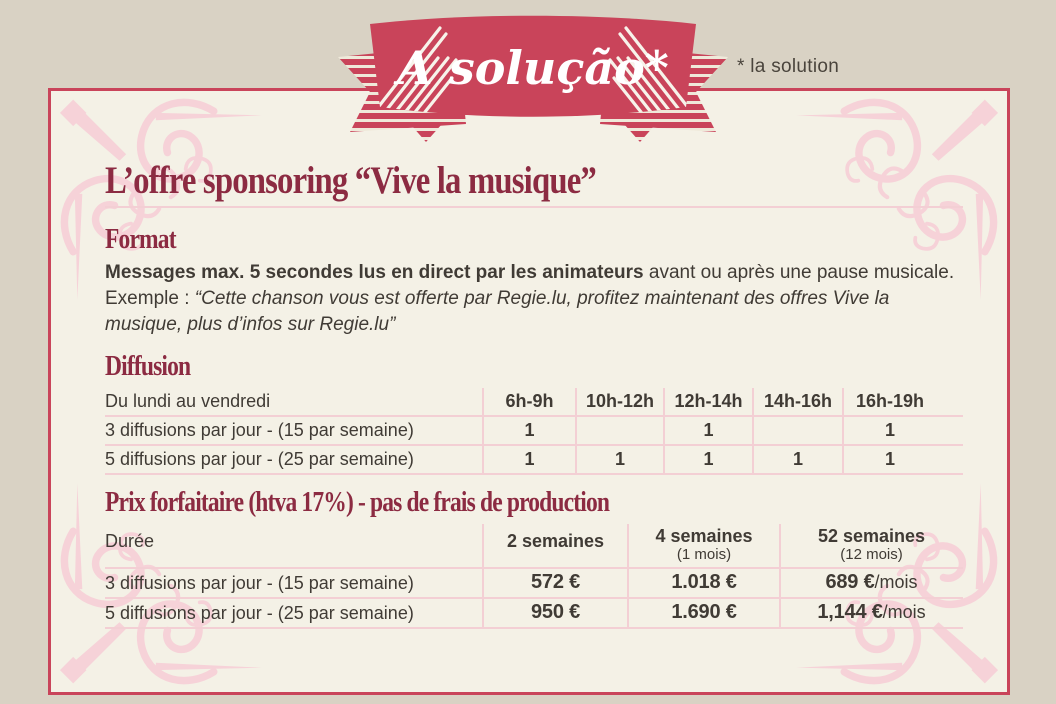 The width and height of the screenshot is (1056, 704). What do you see at coordinates (799, 272) in the screenshot?
I see `format-regular-text: avant ou après une pause musicale.` at bounding box center [799, 272].